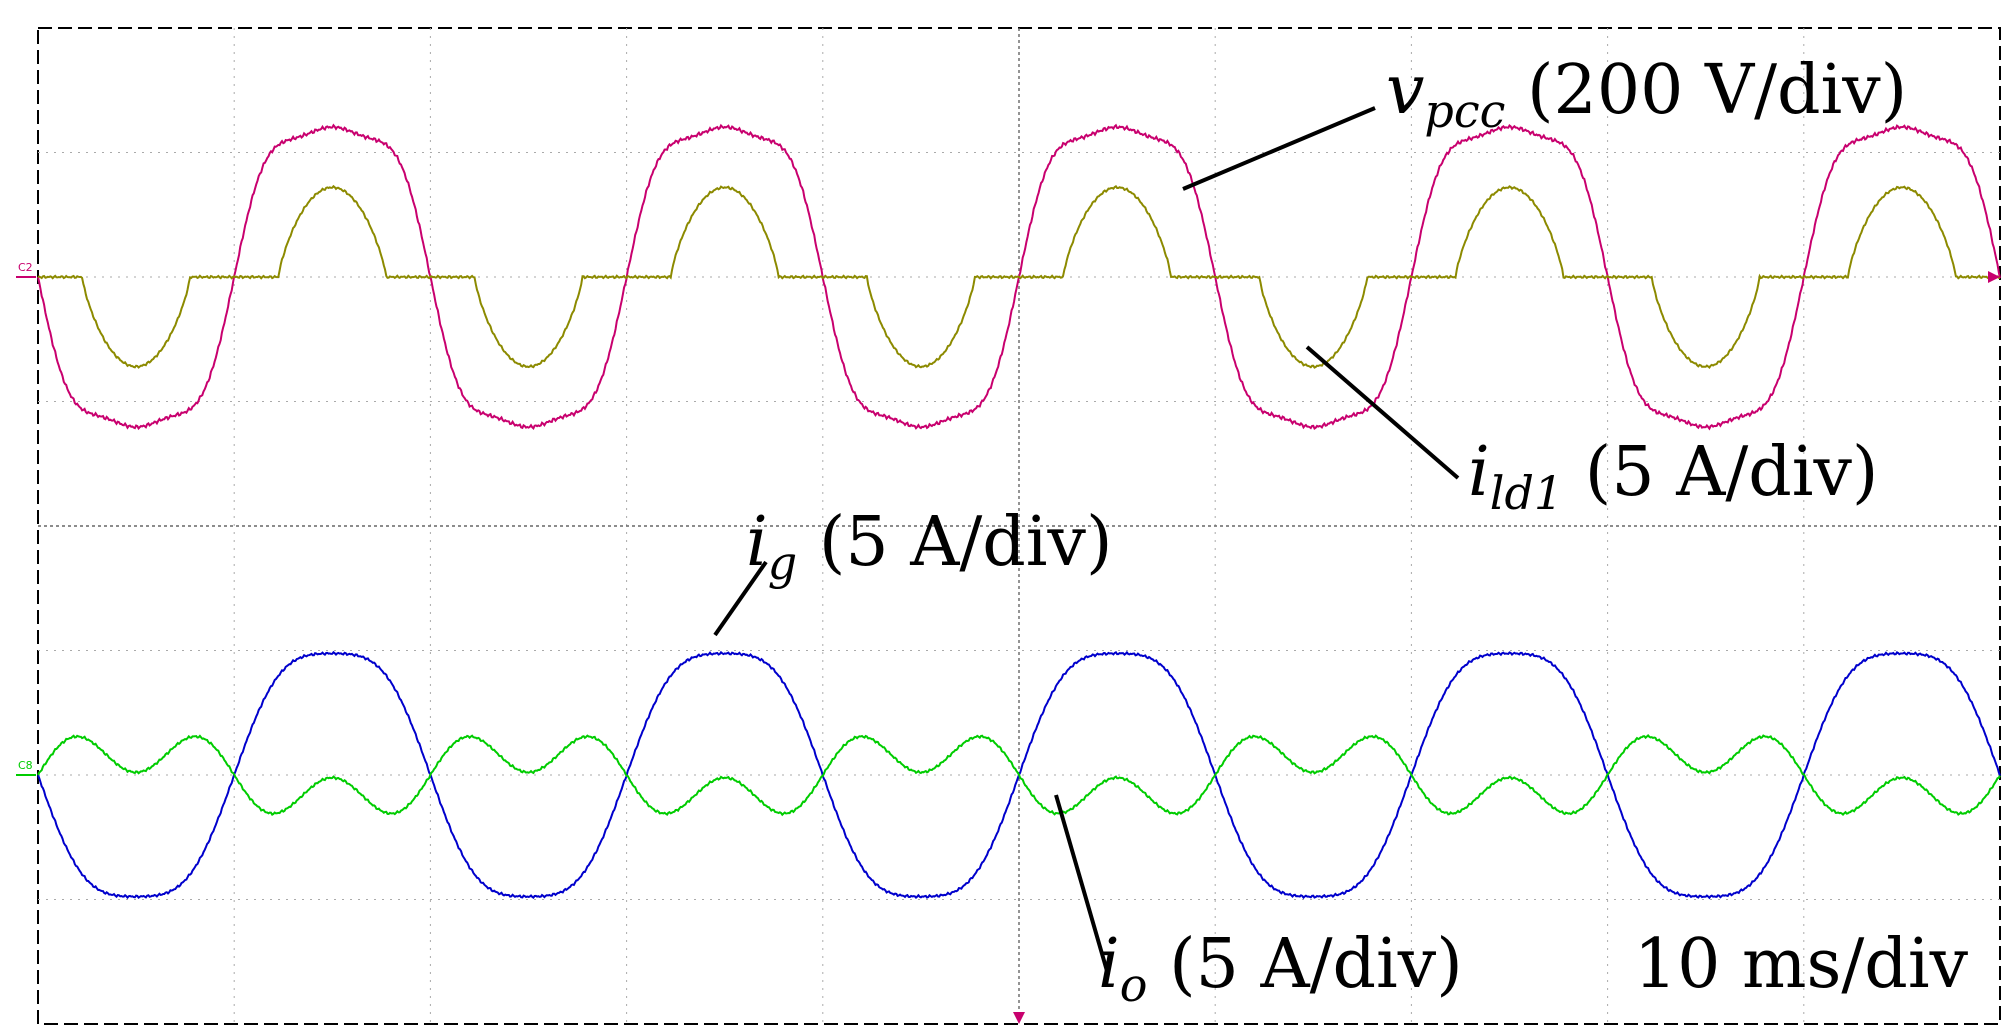 This screenshot has height=1035, width=2008. I want to click on bottom-trigger-arrow, so click(1019, 1018).